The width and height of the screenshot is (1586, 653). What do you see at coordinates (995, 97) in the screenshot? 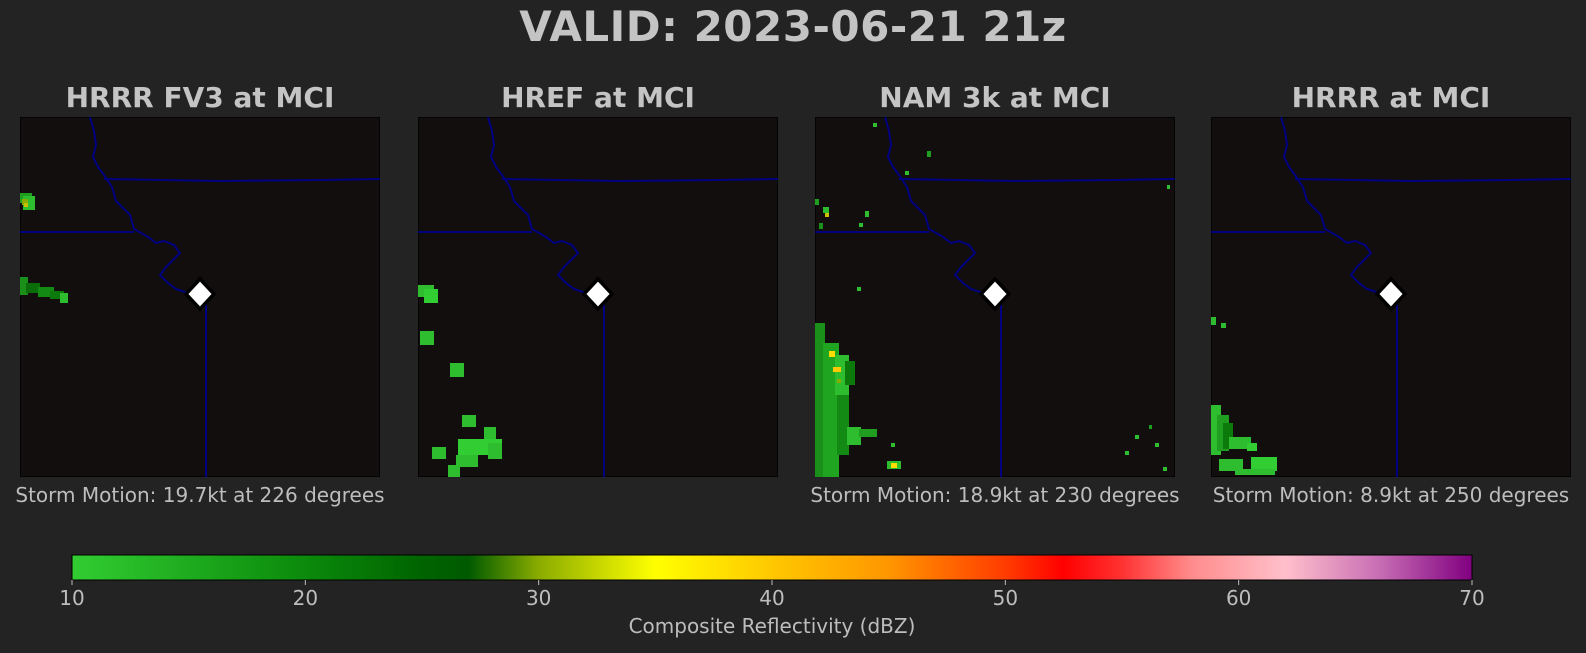
I see `panel-title: NAM 3k at MCI` at bounding box center [995, 97].